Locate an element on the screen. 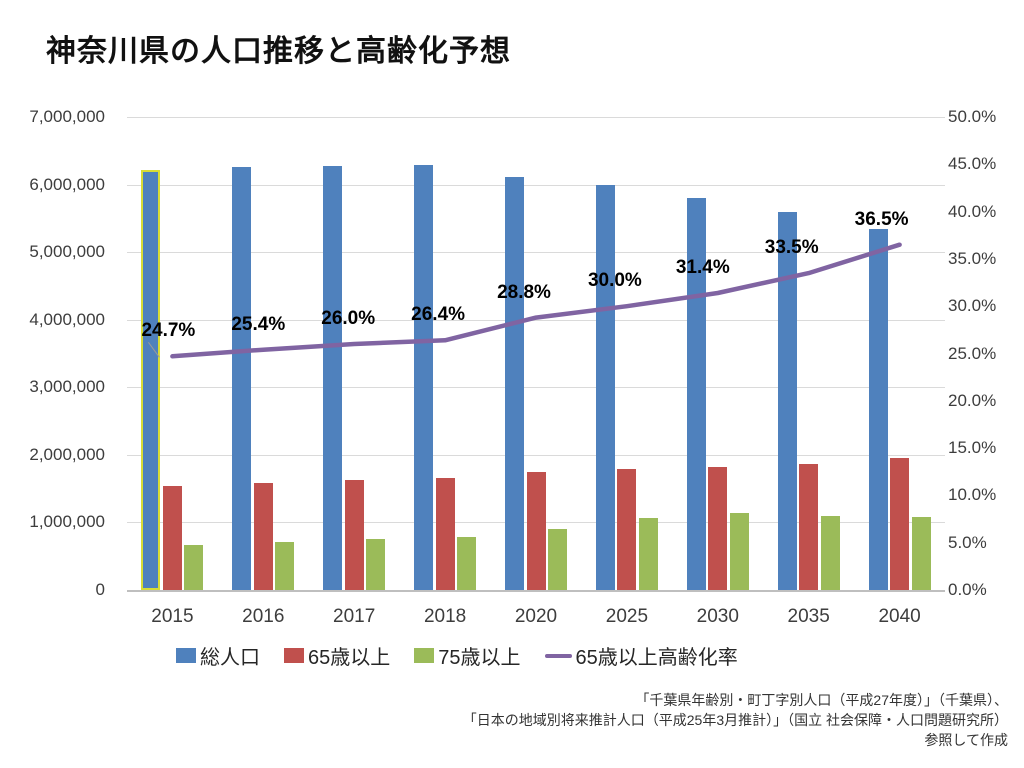 The image size is (1024, 768). legend-label-total: 総人口 is located at coordinates (230, 658).